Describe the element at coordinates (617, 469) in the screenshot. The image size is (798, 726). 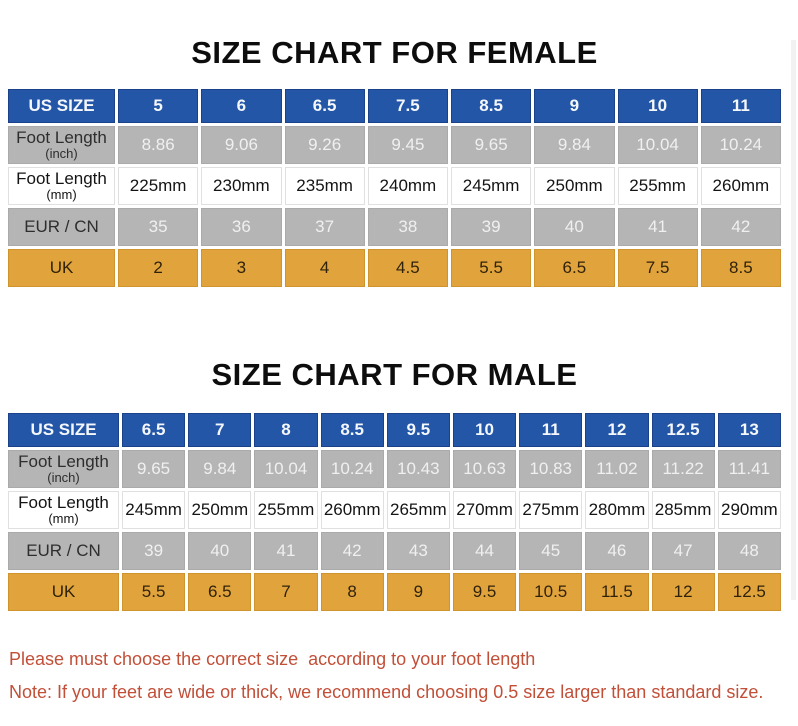
I see `size-value-cell: 11.02` at that location.